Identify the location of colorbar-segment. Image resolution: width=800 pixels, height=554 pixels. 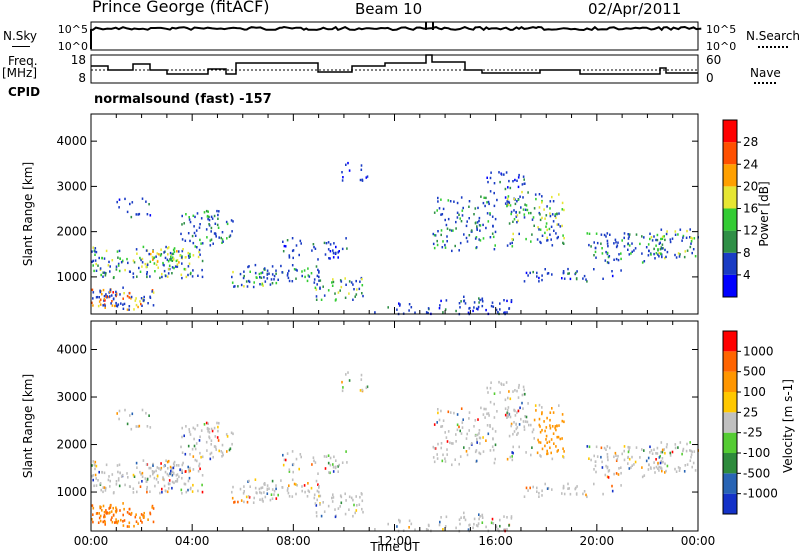
(730, 442).